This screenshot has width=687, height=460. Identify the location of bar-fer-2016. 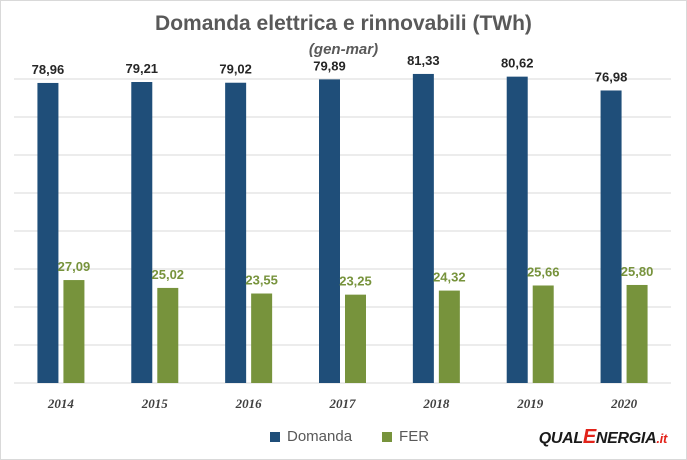
(262, 338).